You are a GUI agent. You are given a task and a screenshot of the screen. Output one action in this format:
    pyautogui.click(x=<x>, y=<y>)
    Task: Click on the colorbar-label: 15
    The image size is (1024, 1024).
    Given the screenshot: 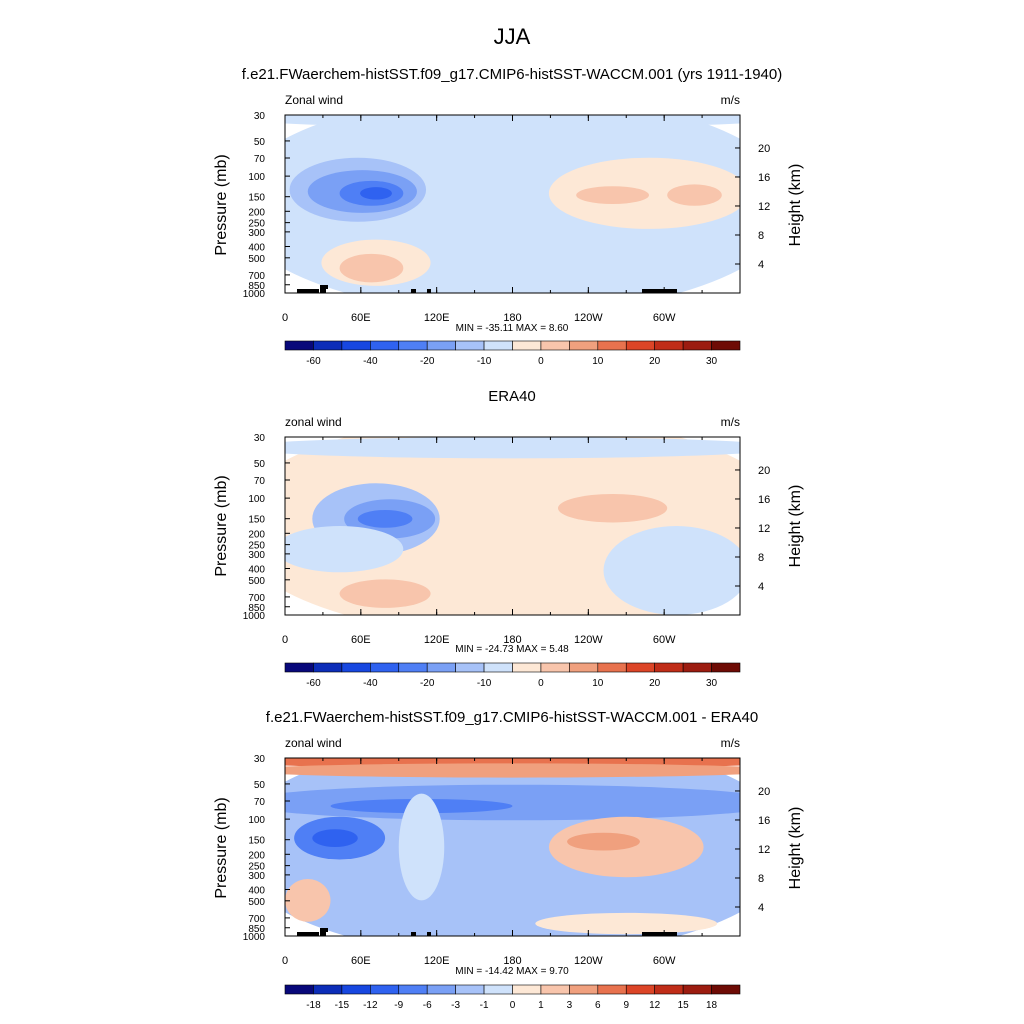 What is the action you would take?
    pyautogui.click(x=684, y=1005)
    